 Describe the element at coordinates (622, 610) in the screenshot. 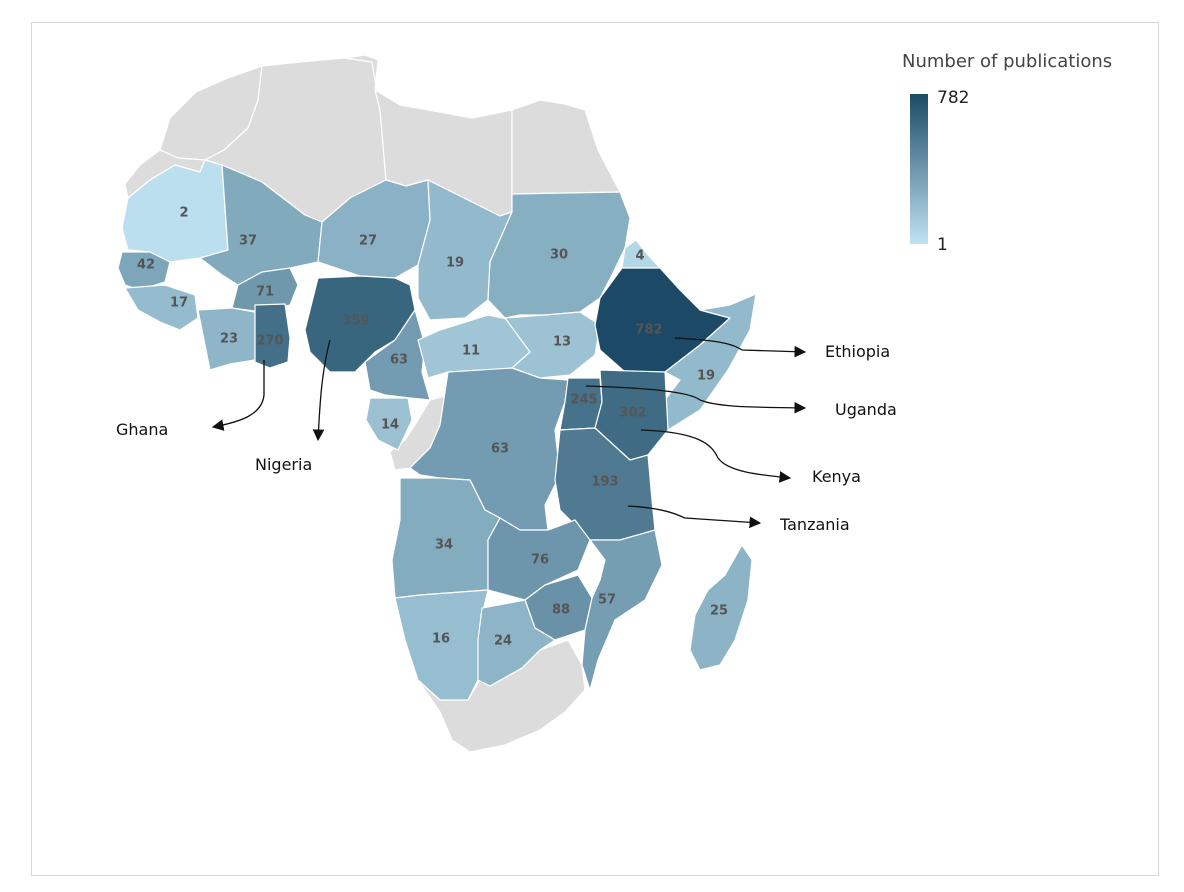

I see `country-mozambique` at that location.